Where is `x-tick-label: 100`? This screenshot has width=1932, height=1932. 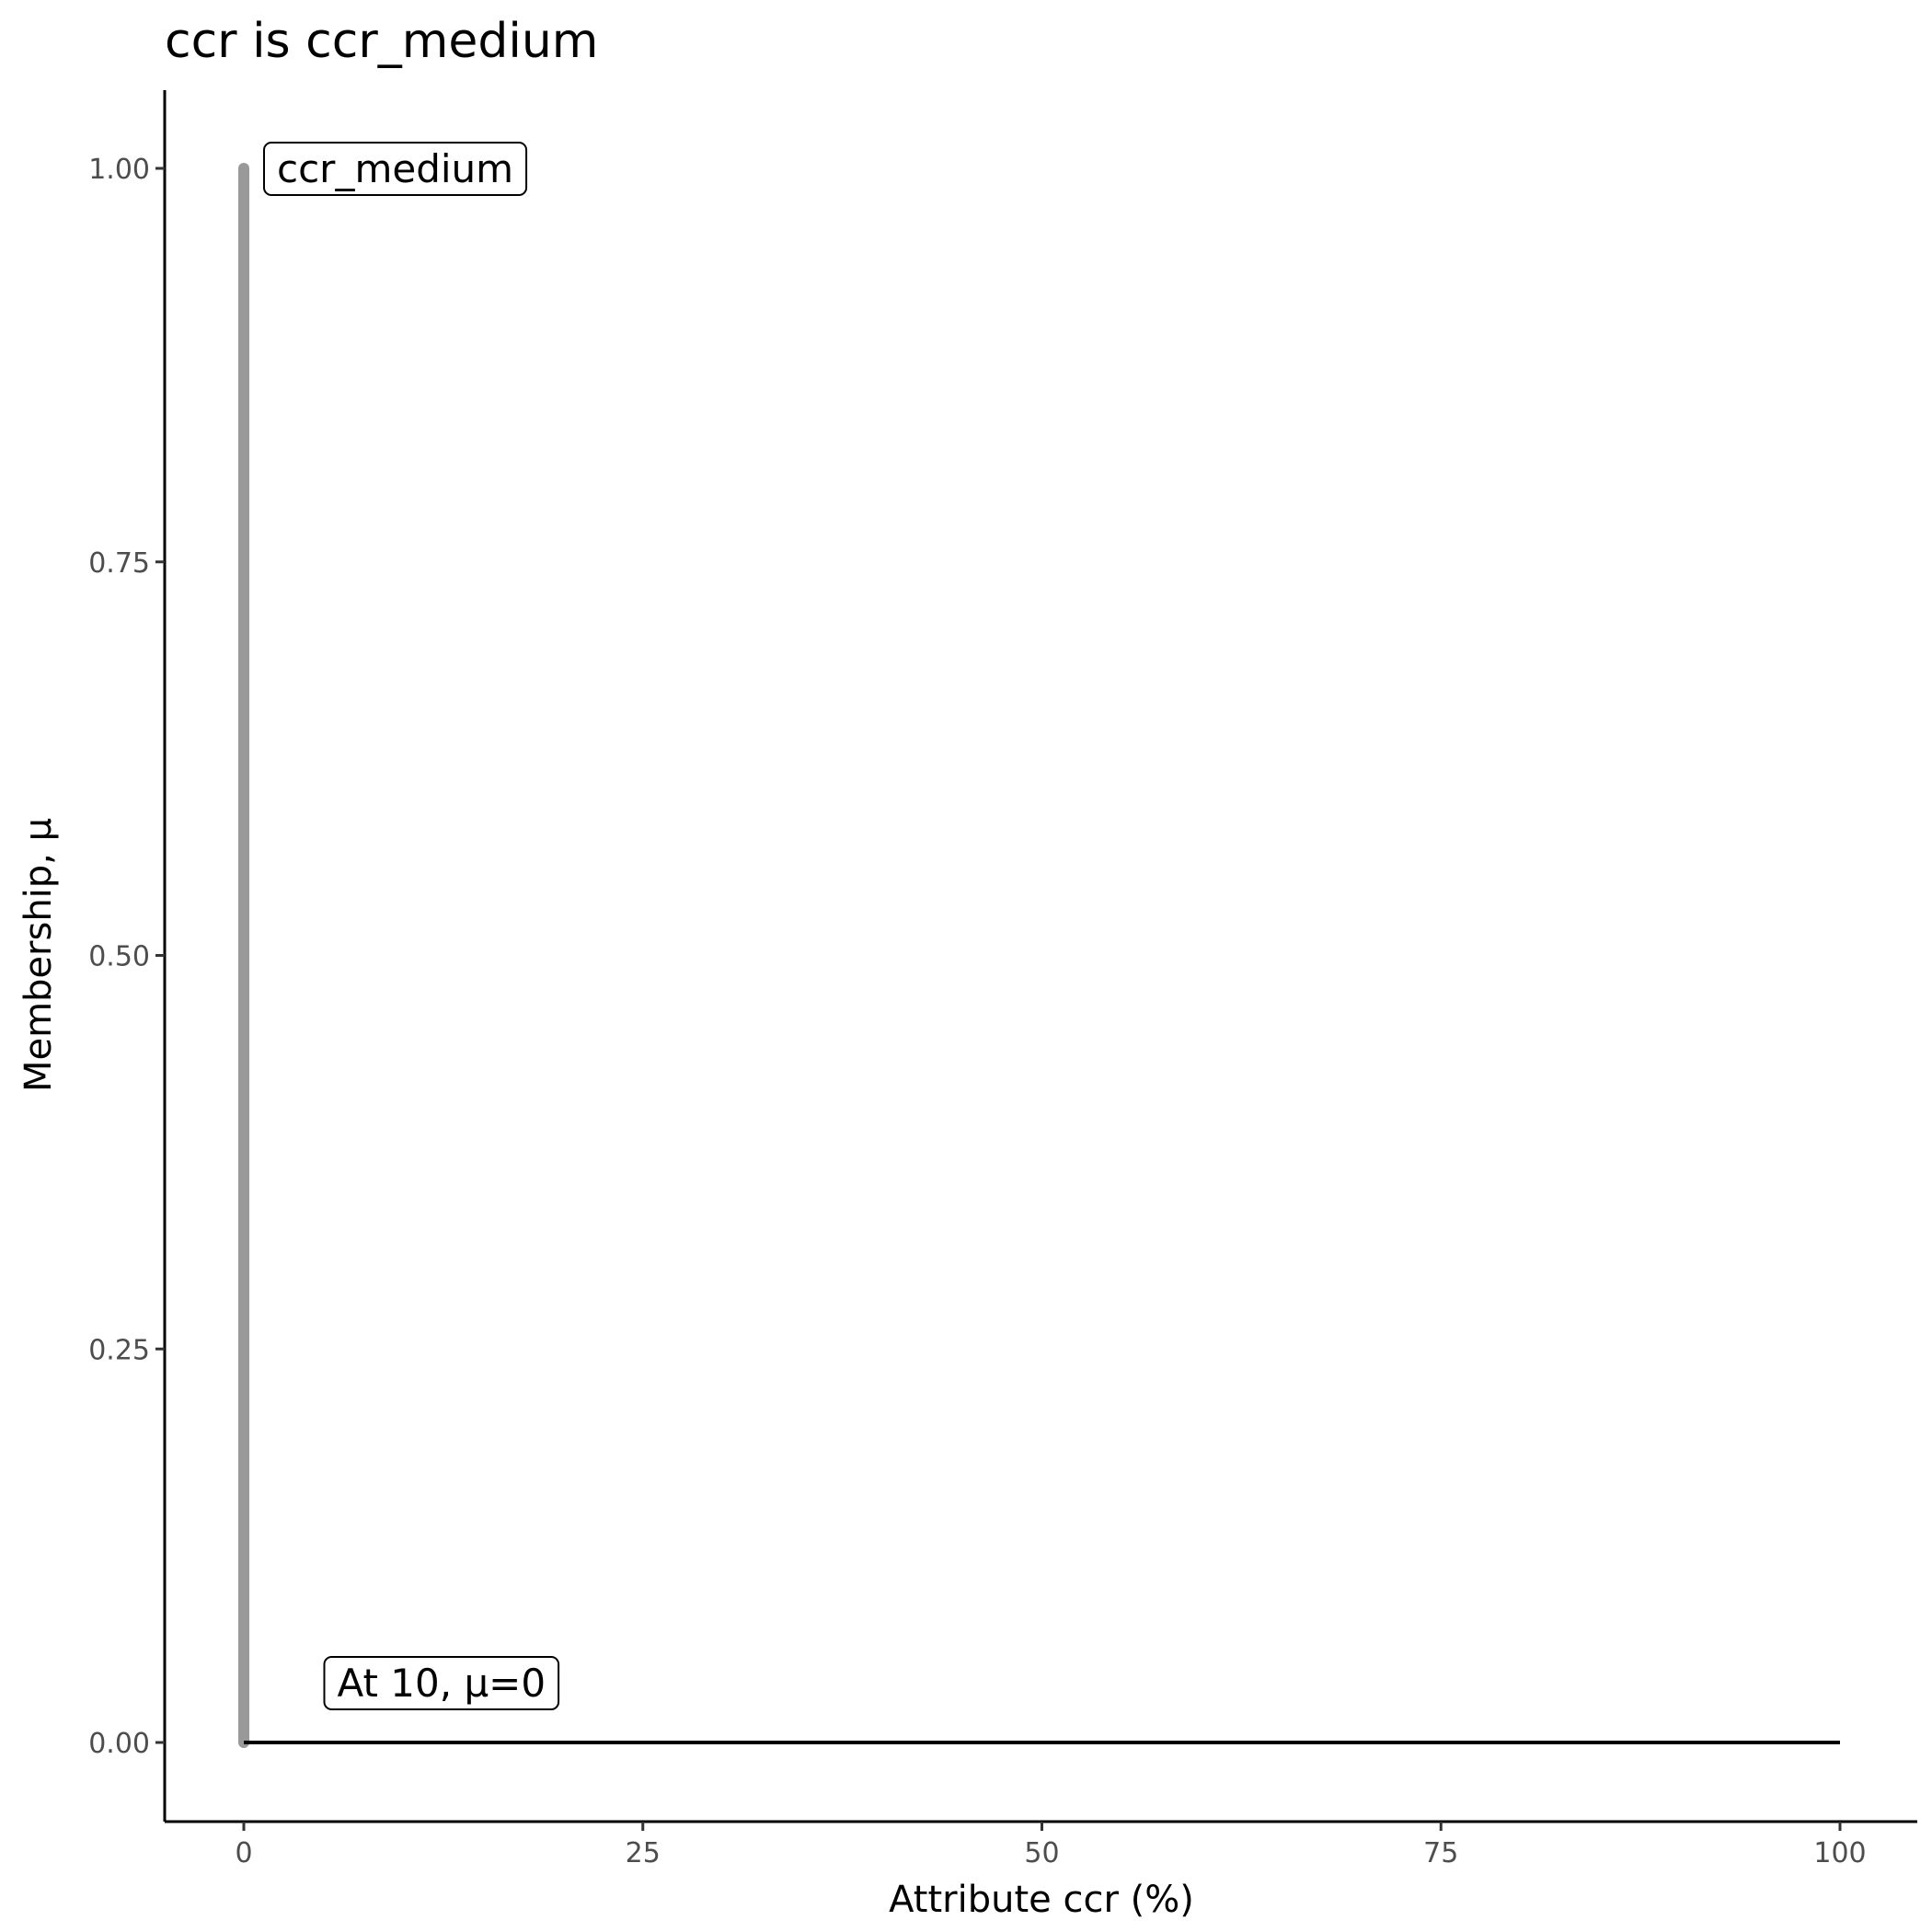
x-tick-label: 100 is located at coordinates (1839, 1853).